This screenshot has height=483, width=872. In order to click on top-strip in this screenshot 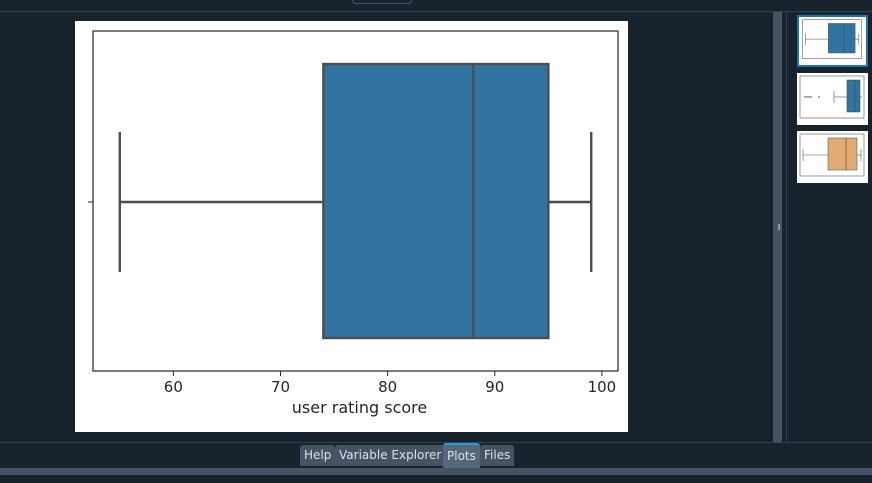, I will do `click(436, 6)`.